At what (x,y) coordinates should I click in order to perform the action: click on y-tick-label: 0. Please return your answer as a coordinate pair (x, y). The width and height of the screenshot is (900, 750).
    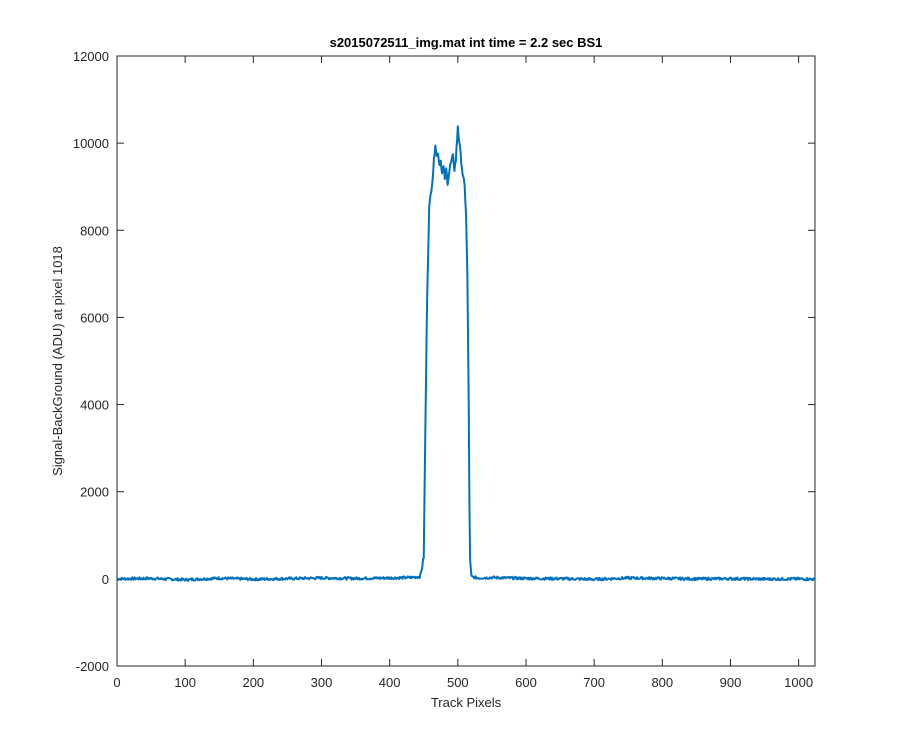
    Looking at the image, I should click on (105, 579).